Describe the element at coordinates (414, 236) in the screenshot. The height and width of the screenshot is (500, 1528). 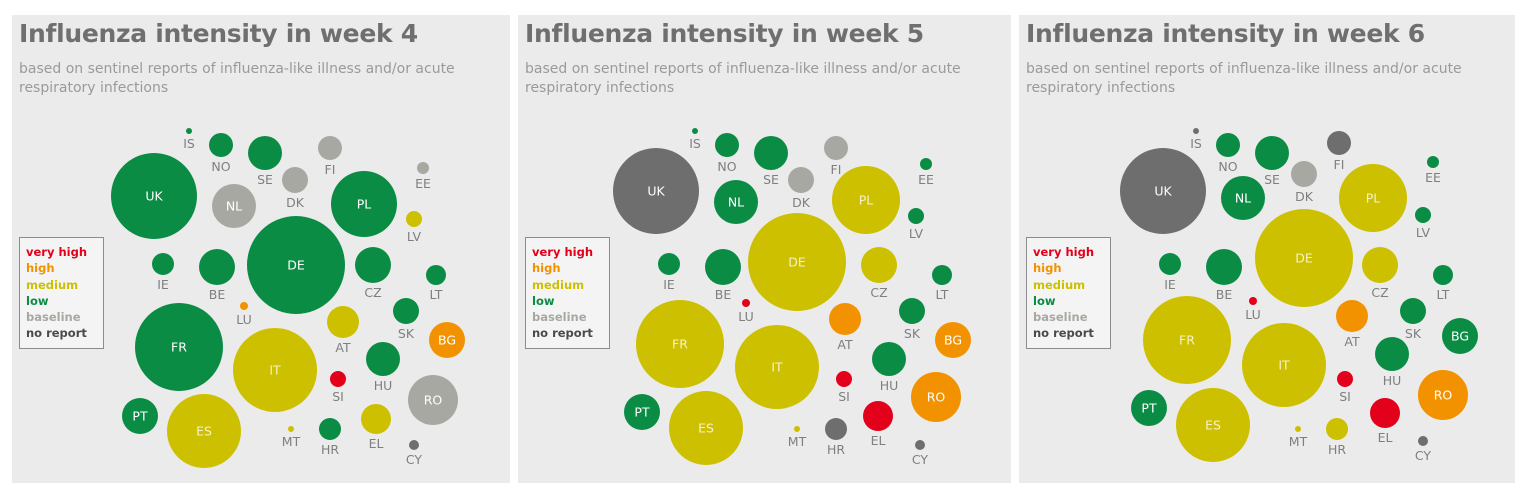
I see `bubble-label-lv: LV` at that location.